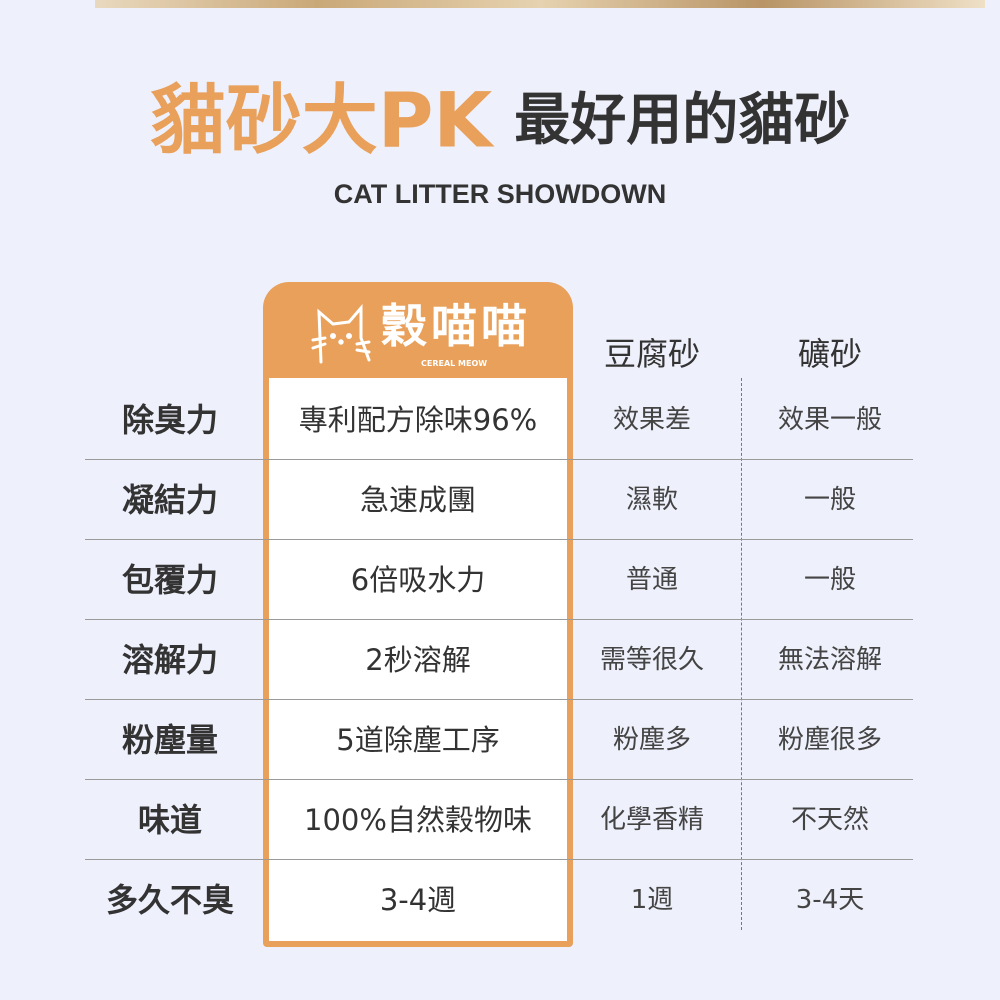 The width and height of the screenshot is (1000, 1000). I want to click on brand-tagline: CEREAL MEOW, so click(454, 363).